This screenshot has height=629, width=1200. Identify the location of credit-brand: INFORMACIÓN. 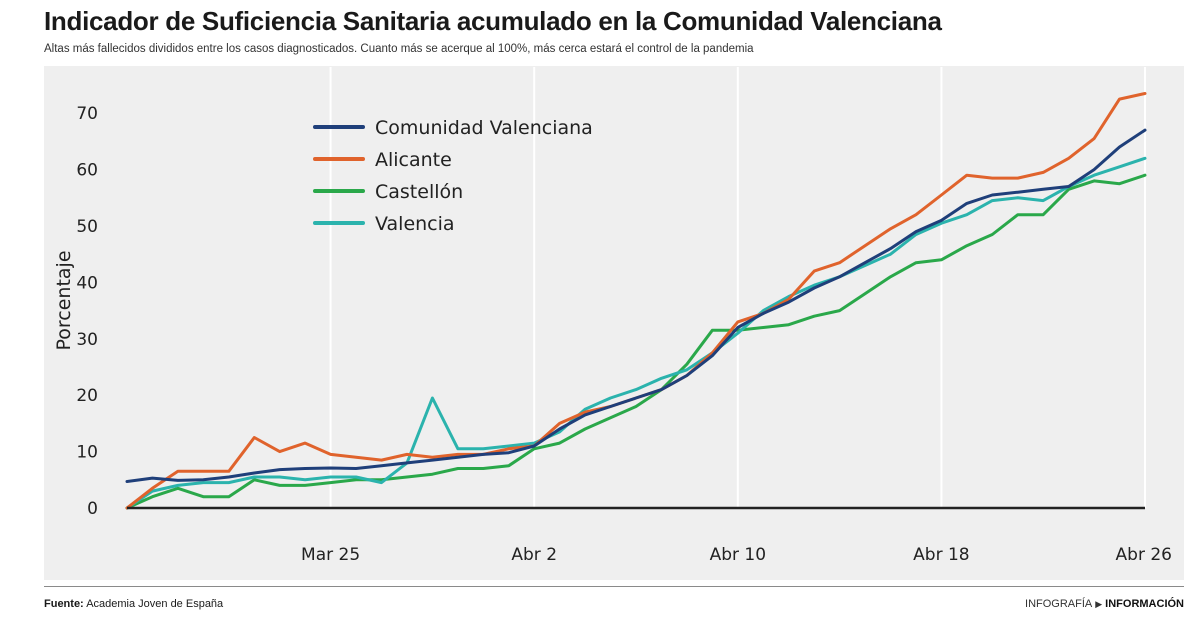
(1144, 604).